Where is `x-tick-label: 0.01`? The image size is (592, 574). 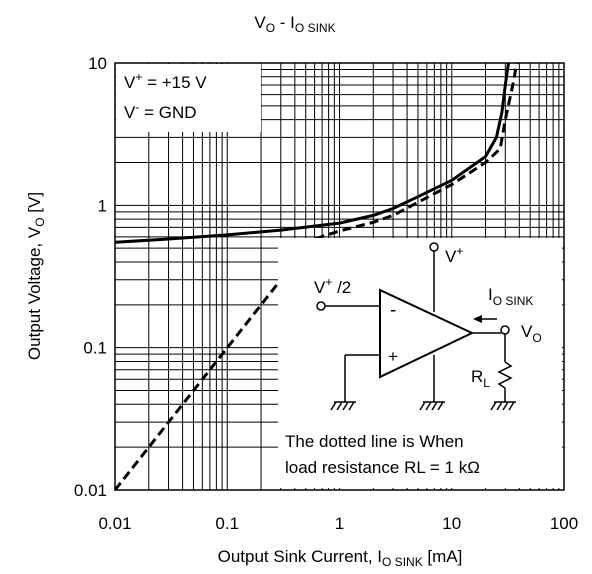 x-tick-label: 0.01 is located at coordinates (114, 523).